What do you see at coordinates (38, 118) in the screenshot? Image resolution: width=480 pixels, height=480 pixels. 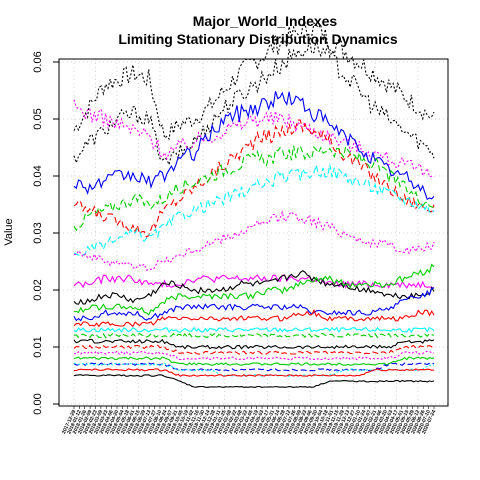 I see `y-tick-label: 0.05` at bounding box center [38, 118].